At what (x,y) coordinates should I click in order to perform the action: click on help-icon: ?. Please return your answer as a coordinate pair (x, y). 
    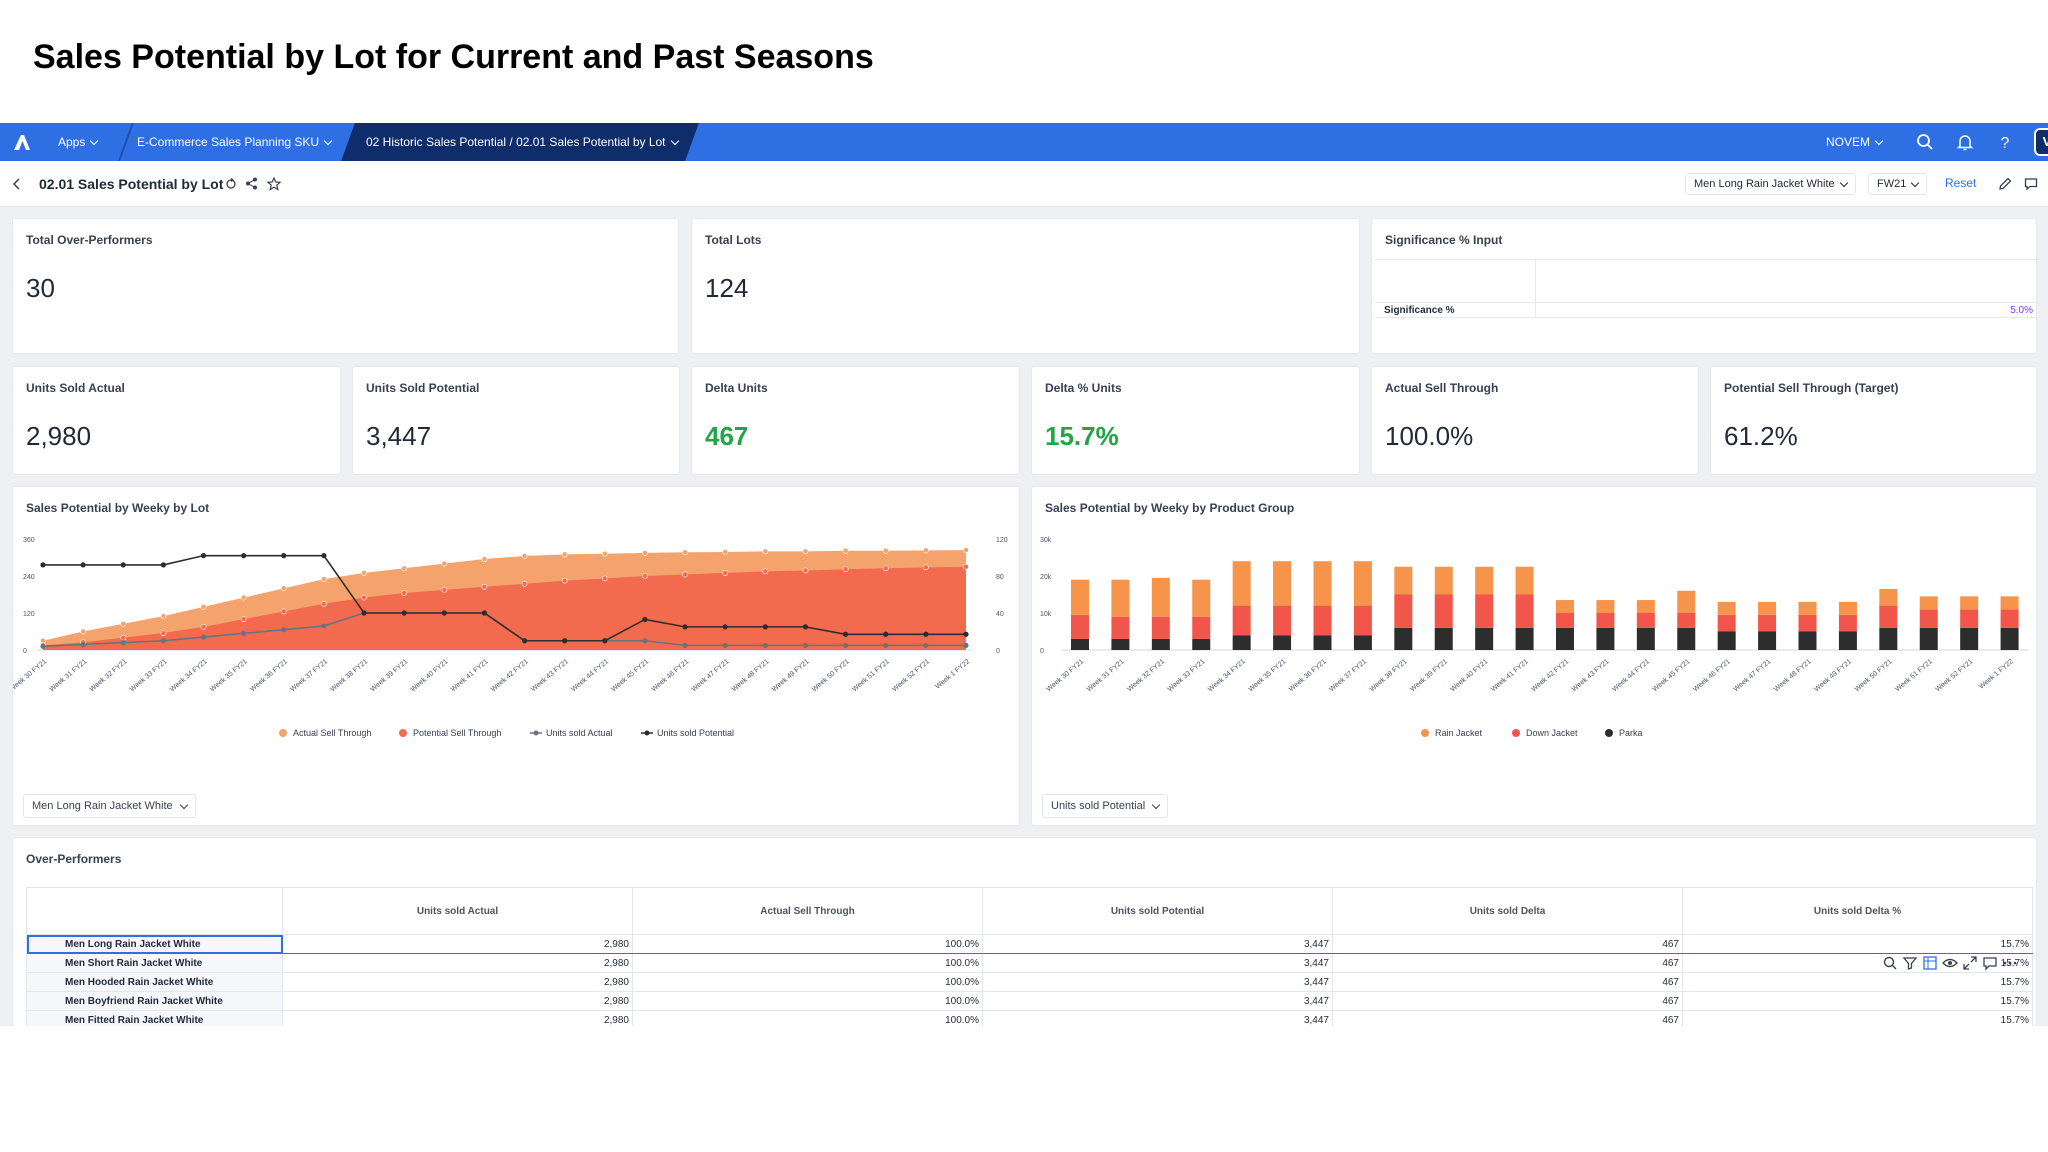
    Looking at the image, I should click on (2005, 142).